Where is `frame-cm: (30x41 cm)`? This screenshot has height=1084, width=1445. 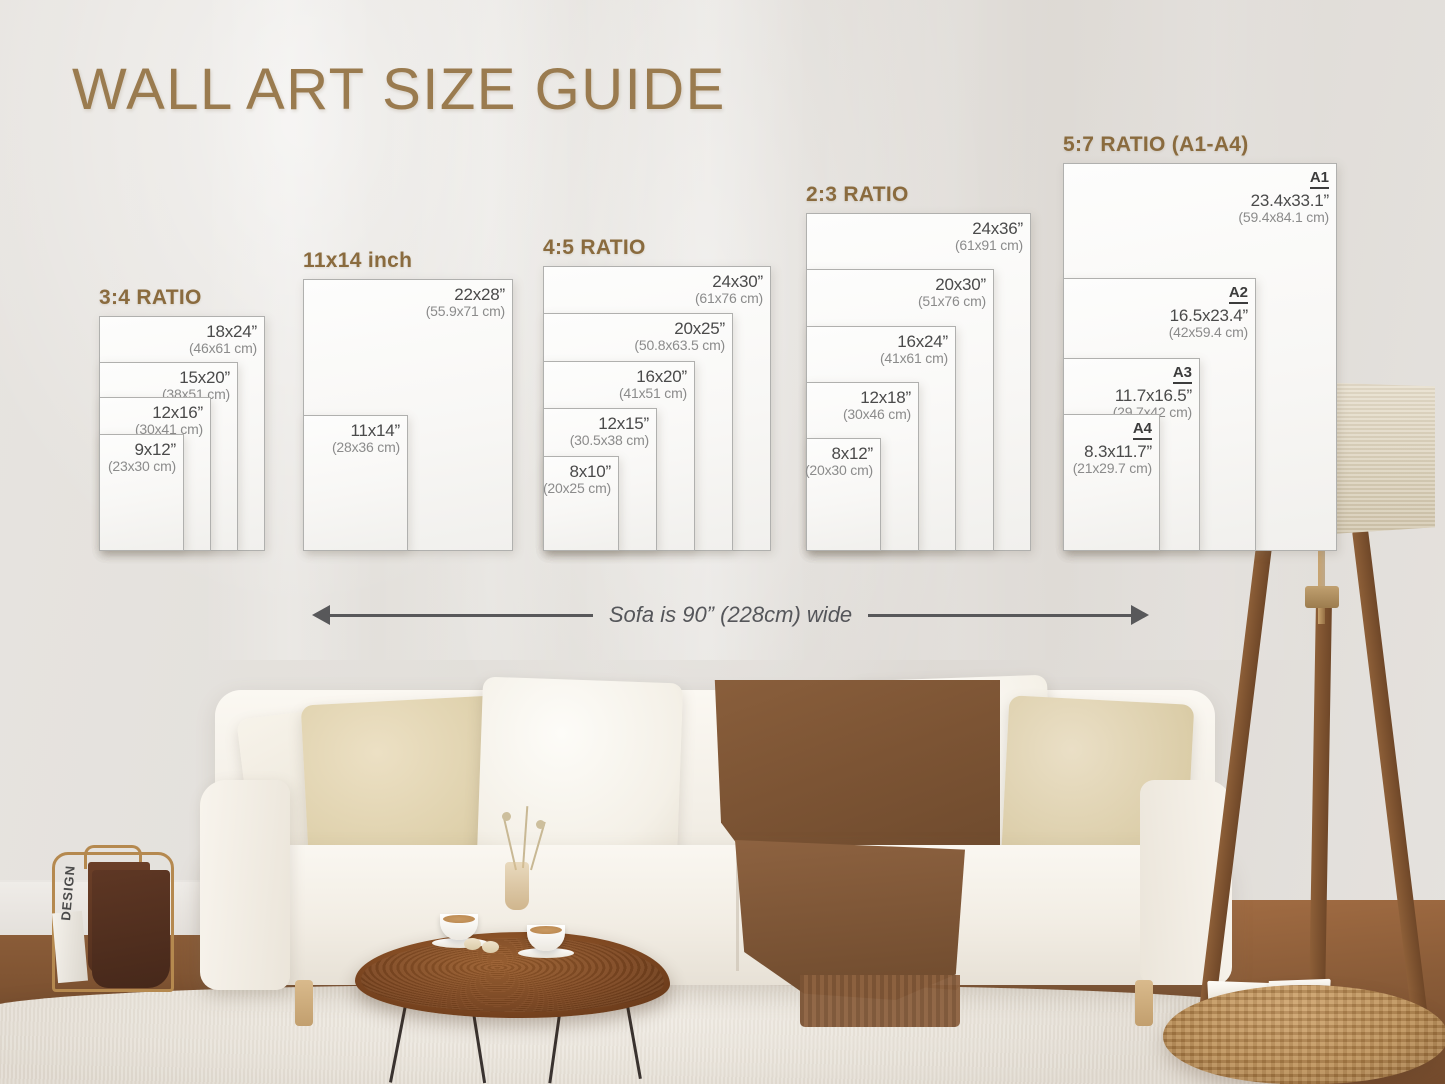 frame-cm: (30x41 cm) is located at coordinates (168, 429).